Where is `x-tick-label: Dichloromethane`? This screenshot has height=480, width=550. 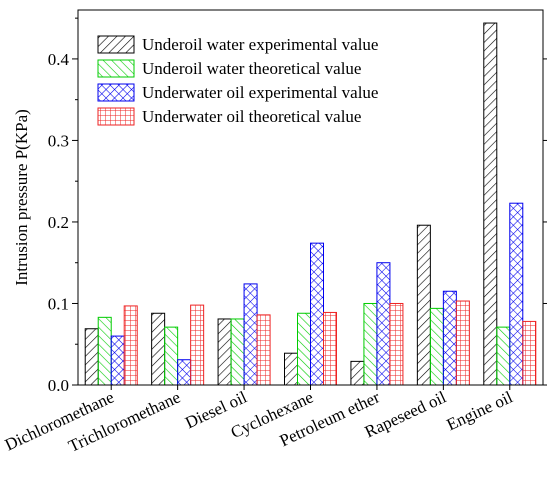
x-tick-label: Dichloromethane is located at coordinates (59, 420).